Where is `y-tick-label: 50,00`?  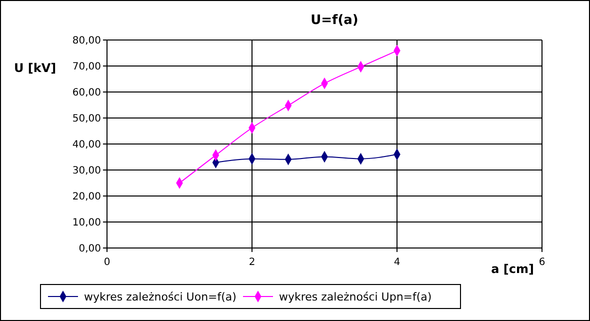
y-tick-label: 50,00 is located at coordinates (86, 119).